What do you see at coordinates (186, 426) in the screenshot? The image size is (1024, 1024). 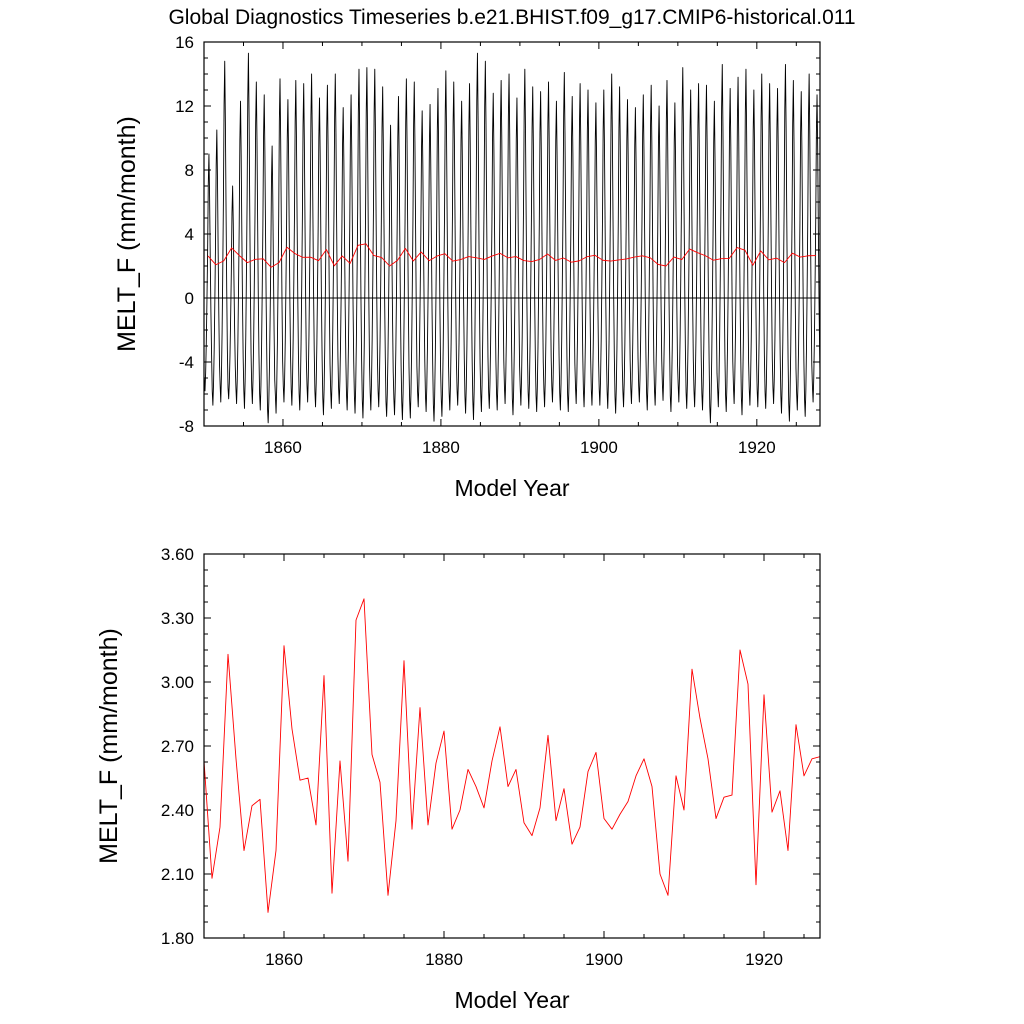 I see `y-tick-label: -8` at bounding box center [186, 426].